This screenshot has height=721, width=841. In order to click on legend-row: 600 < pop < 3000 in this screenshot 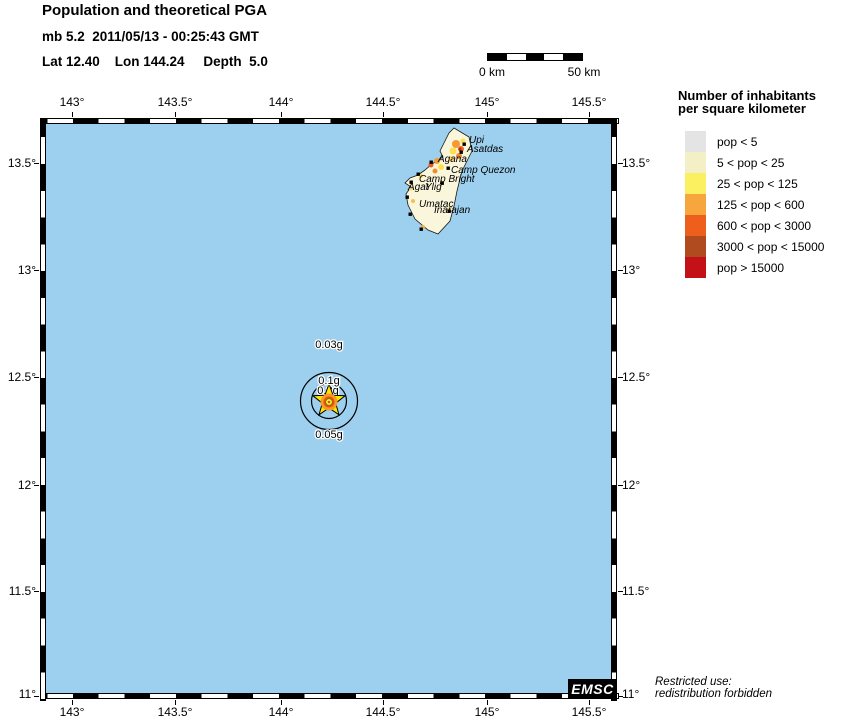, I will do `click(754, 225)`.